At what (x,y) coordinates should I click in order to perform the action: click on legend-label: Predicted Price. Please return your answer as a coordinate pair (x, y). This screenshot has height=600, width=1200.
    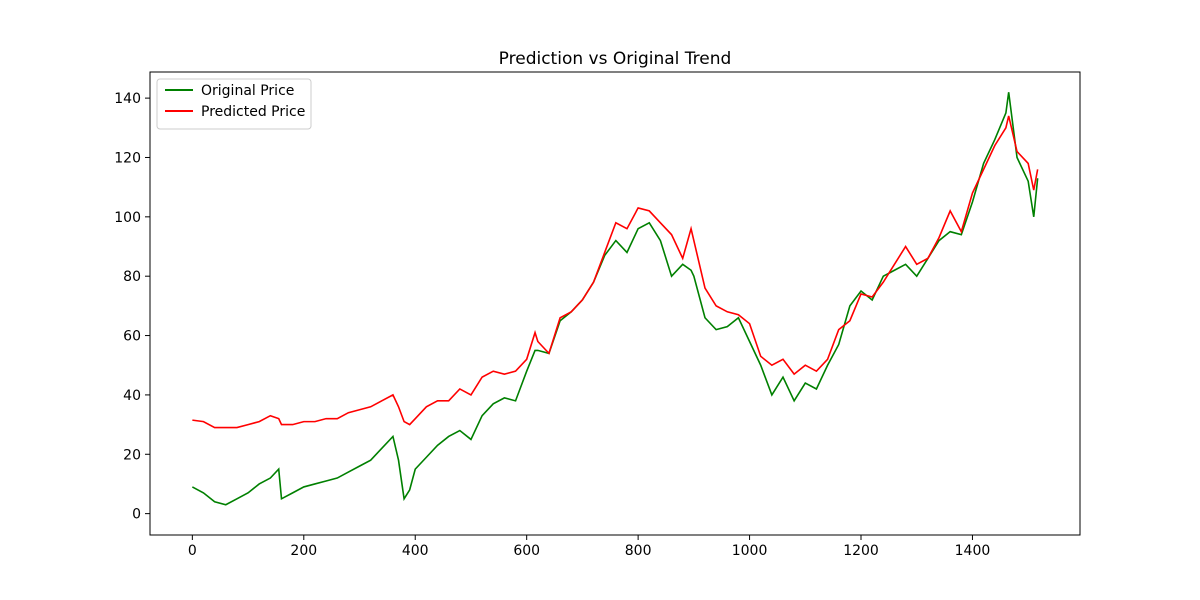
    Looking at the image, I should click on (253, 112).